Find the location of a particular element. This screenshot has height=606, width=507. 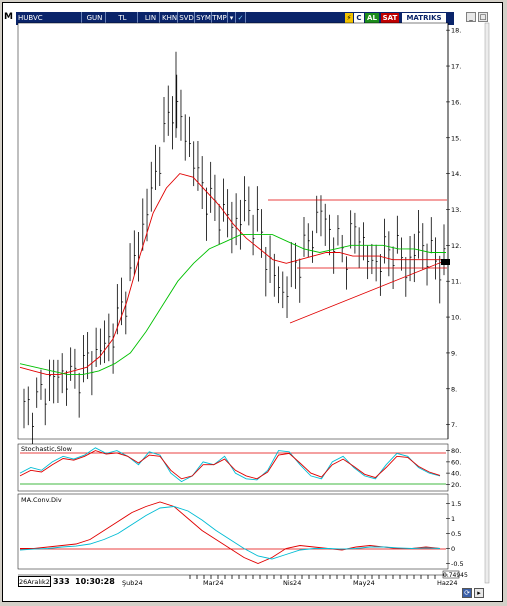

app-logo: M is located at coordinates (8, 17).